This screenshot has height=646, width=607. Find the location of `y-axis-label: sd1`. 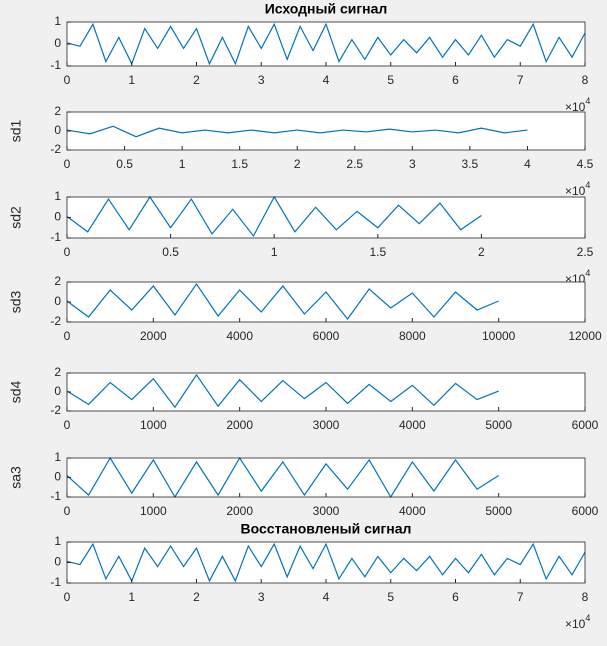

y-axis-label: sd1 is located at coordinates (16, 131).